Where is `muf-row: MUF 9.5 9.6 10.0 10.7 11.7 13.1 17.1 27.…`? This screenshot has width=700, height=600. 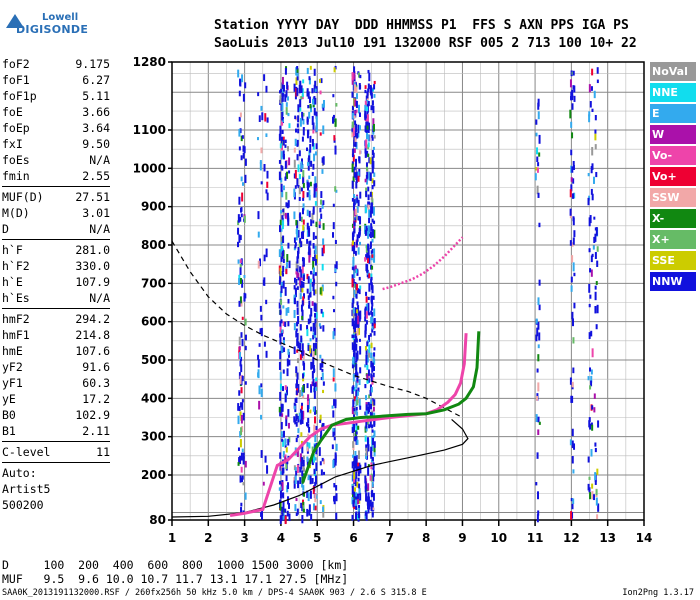 muf-row: MUF 9.5 9.6 10.0 10.7 11.7 13.1 17.1 27.… is located at coordinates (175, 579).